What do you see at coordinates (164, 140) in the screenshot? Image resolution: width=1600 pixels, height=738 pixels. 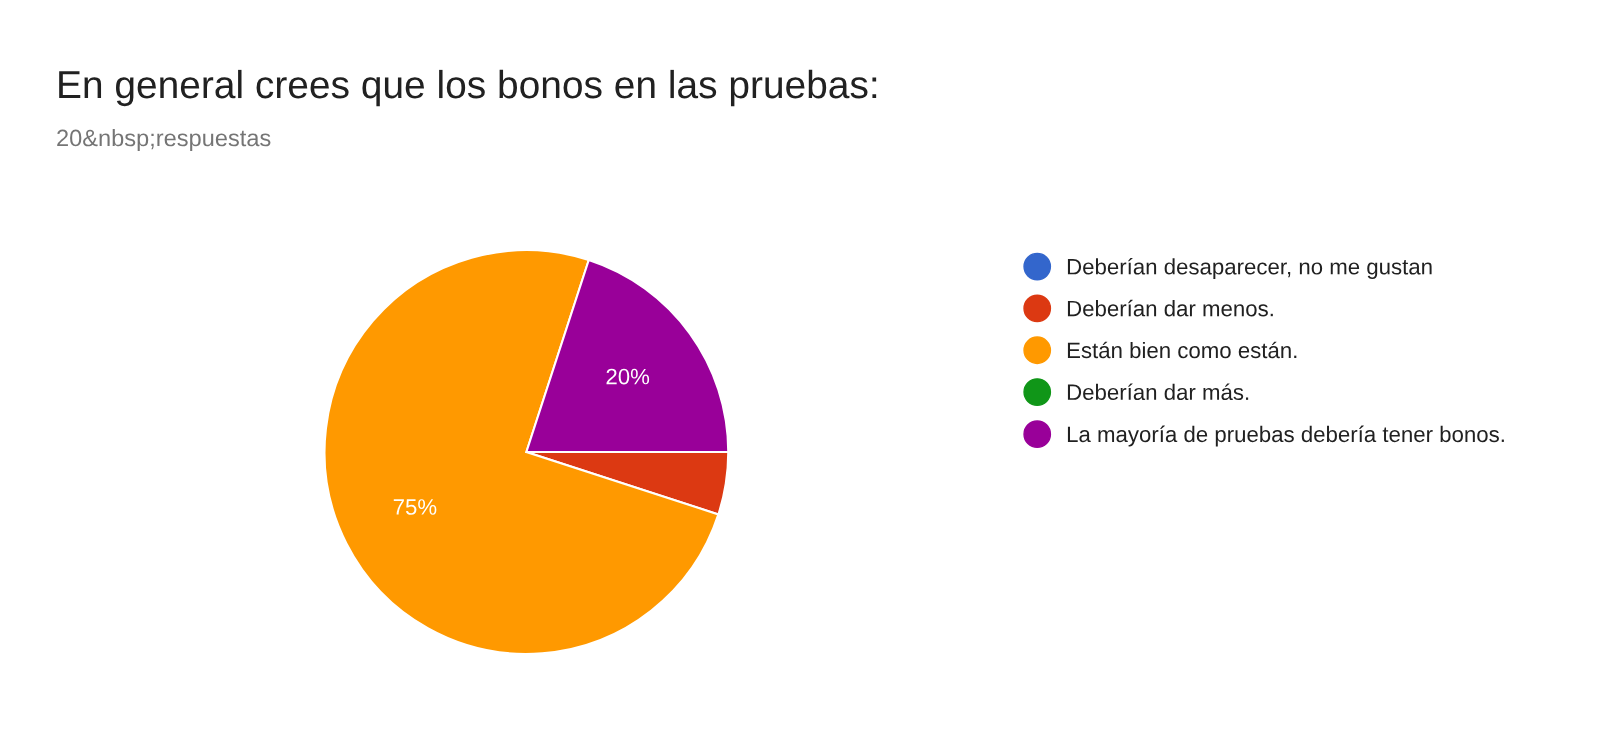 I see `chart-subtitle: 20&nbsp;respuestas` at bounding box center [164, 140].